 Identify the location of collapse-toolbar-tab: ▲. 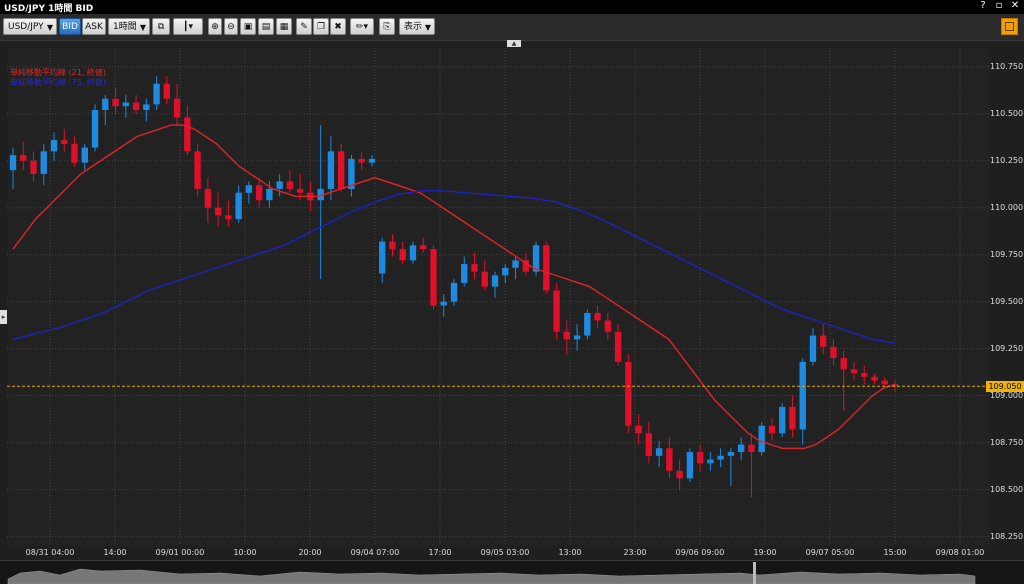
(514, 43).